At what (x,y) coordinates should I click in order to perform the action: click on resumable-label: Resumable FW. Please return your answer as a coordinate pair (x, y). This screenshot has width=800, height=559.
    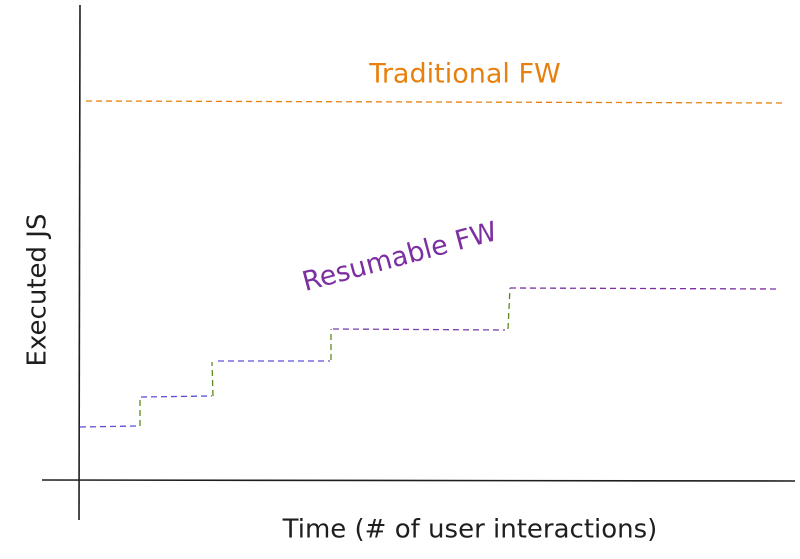
    Looking at the image, I should click on (399, 257).